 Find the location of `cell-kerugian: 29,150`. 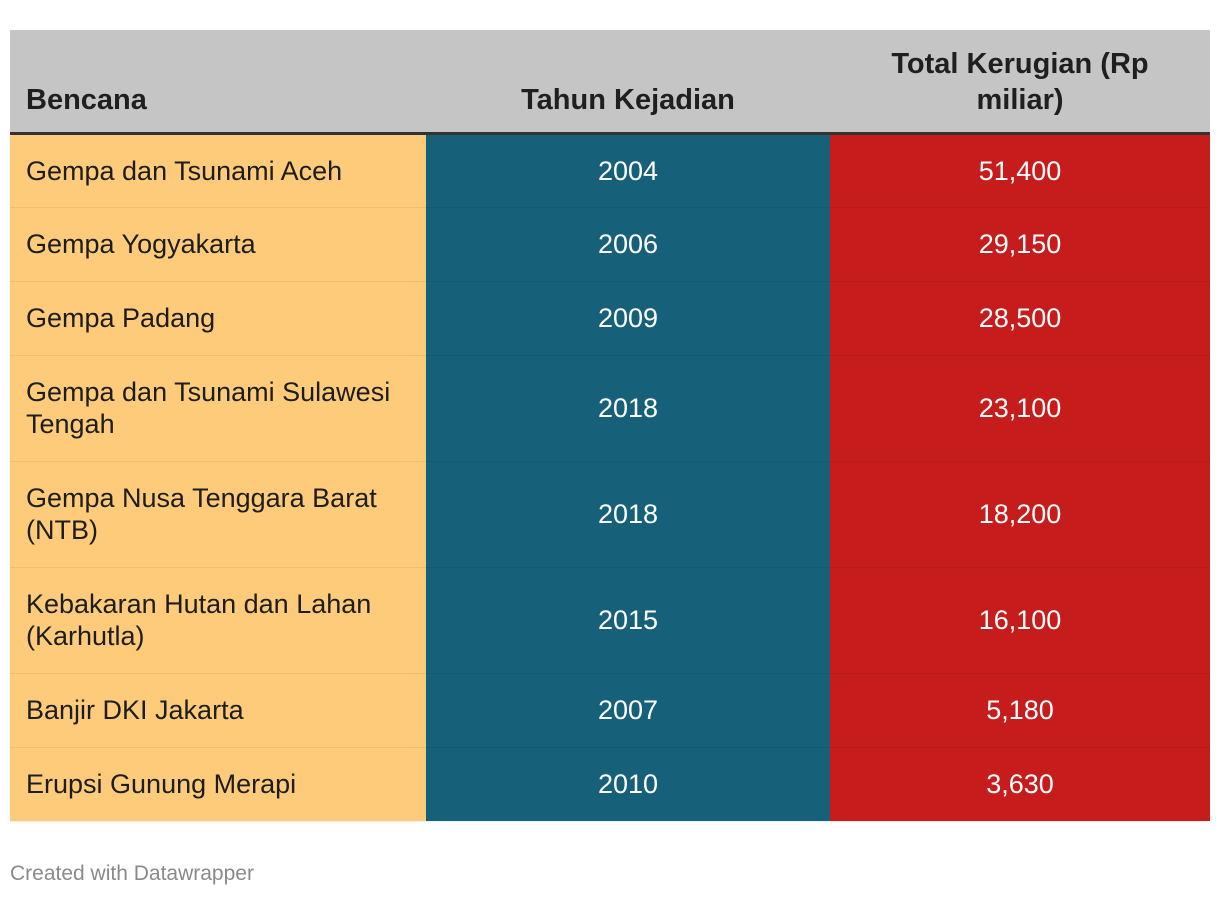

cell-kerugian: 29,150 is located at coordinates (1020, 244).